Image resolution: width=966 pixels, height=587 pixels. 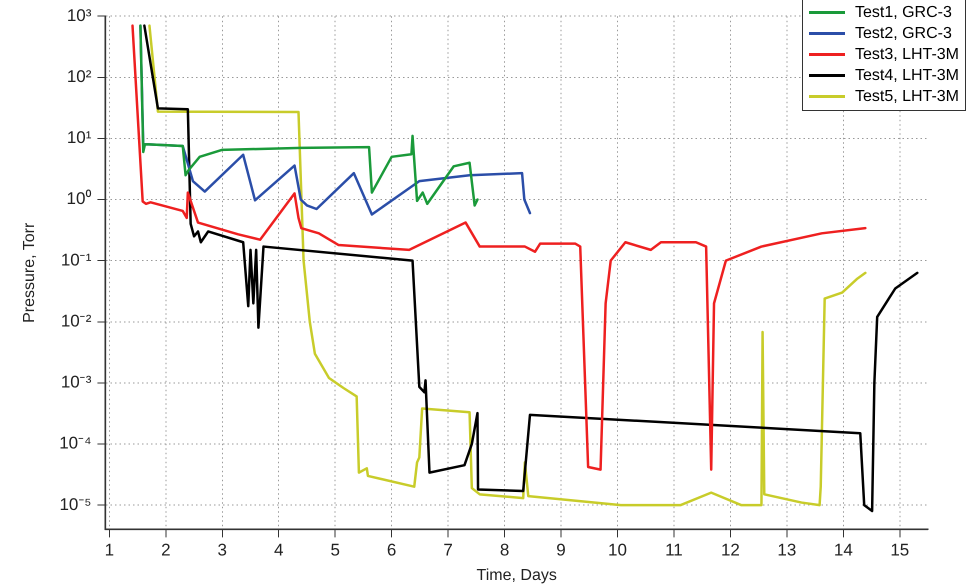 I want to click on x-tick-label: 2, so click(x=166, y=550).